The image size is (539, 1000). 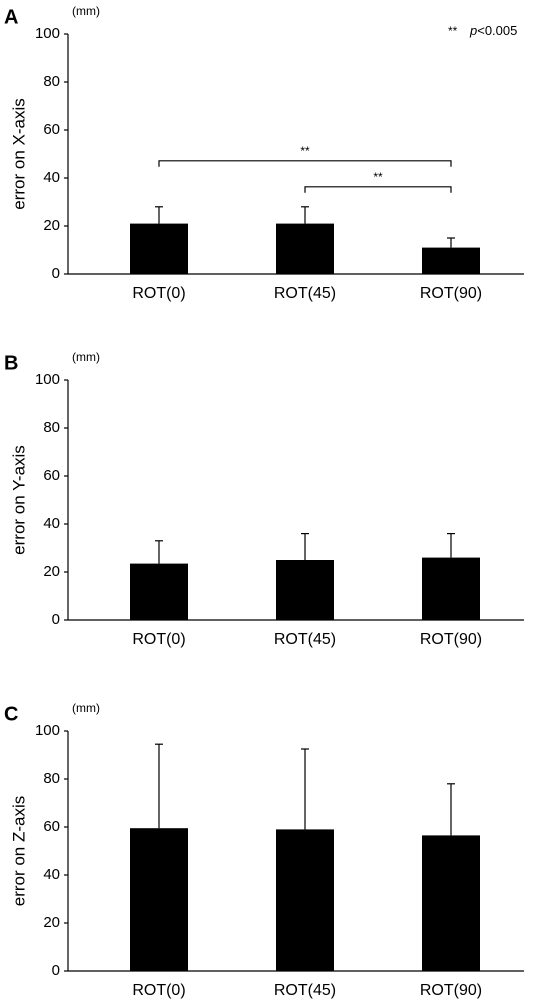 What do you see at coordinates (11, 17) in the screenshot?
I see `panel-label: A` at bounding box center [11, 17].